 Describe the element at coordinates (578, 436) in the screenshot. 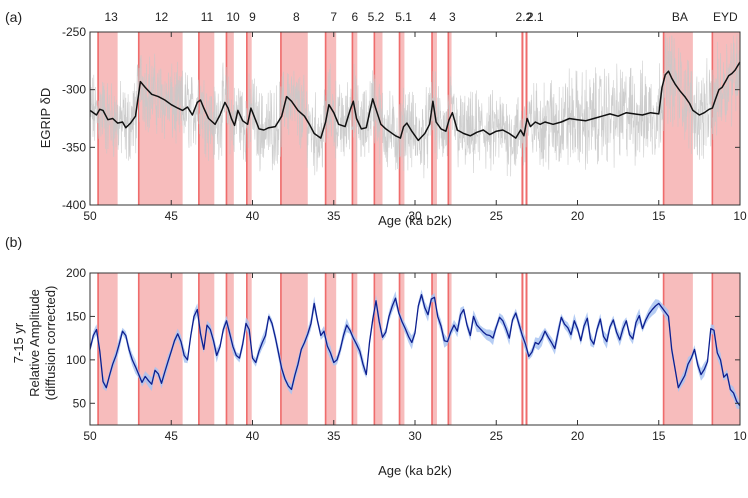

I see `panel-b-xtick-label: 20` at that location.